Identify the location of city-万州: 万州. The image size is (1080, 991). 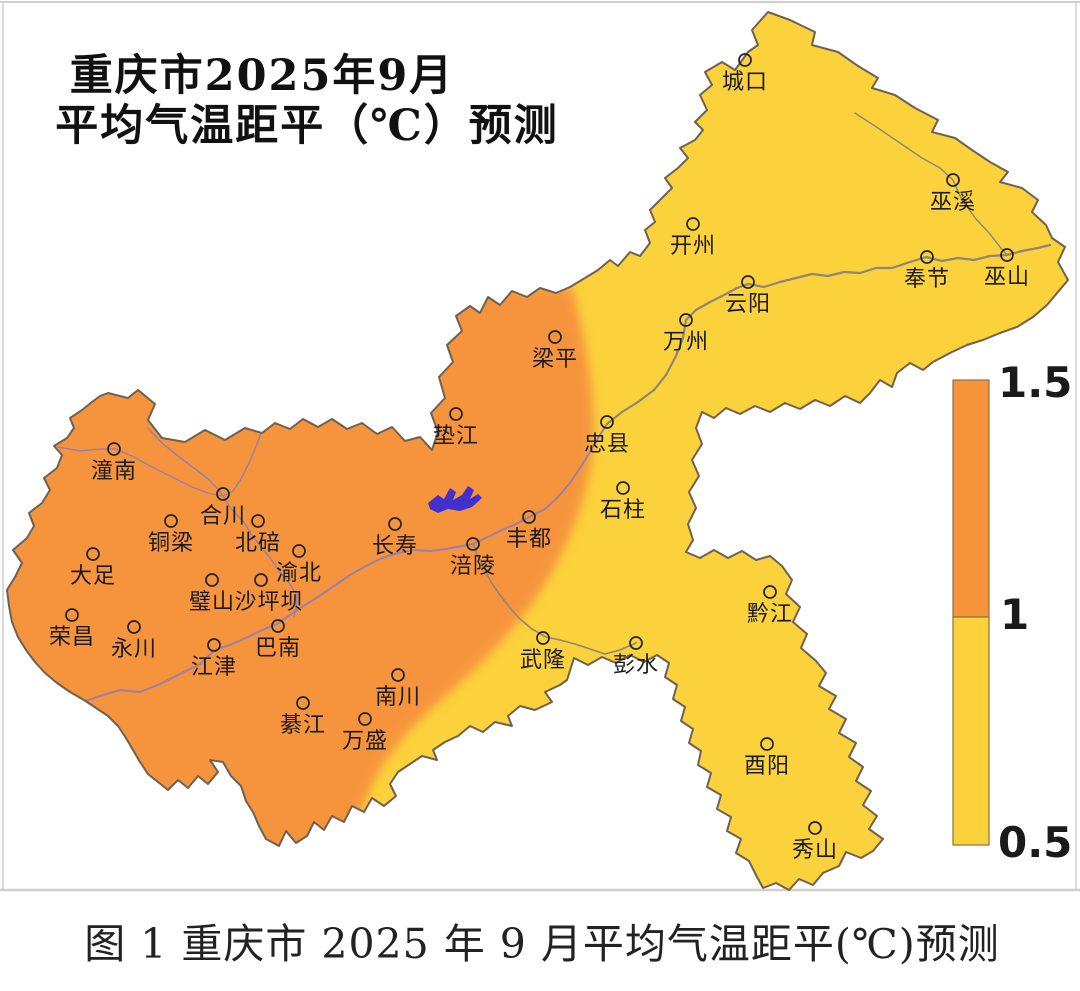
(686, 334).